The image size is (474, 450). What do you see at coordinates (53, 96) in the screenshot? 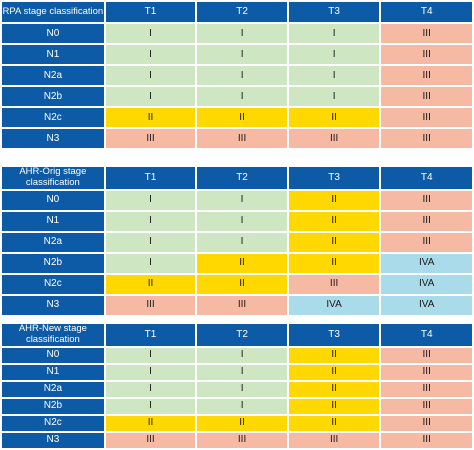
I see `row-label: N2b` at bounding box center [53, 96].